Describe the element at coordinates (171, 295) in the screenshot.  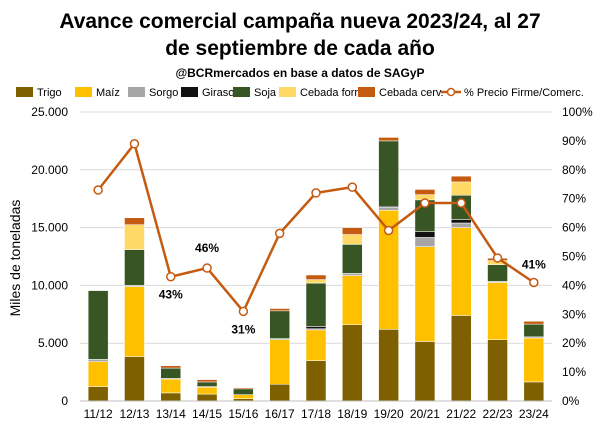
I see `annotation-label: 43%` at that location.